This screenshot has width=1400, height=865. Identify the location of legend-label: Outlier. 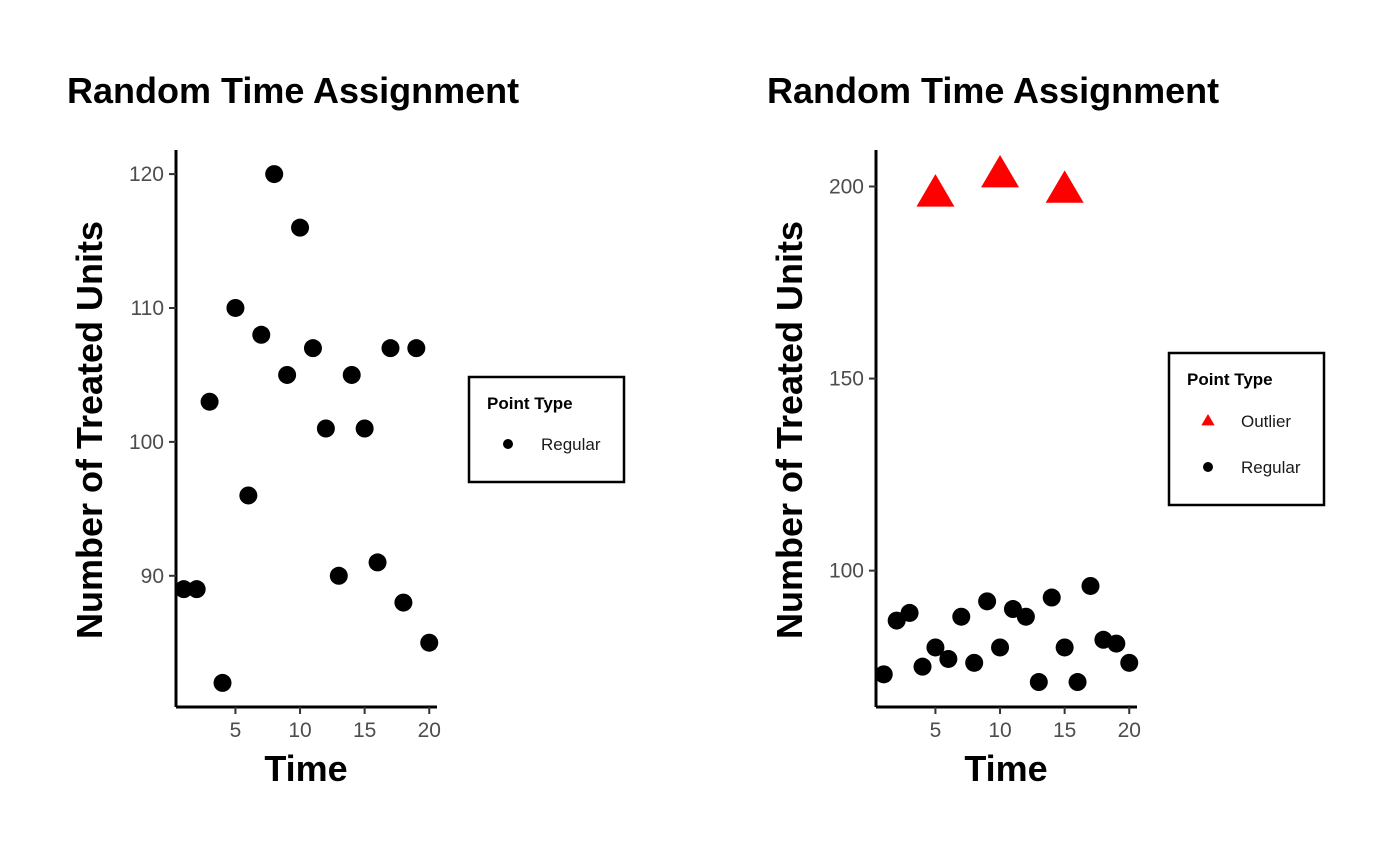
(1266, 421).